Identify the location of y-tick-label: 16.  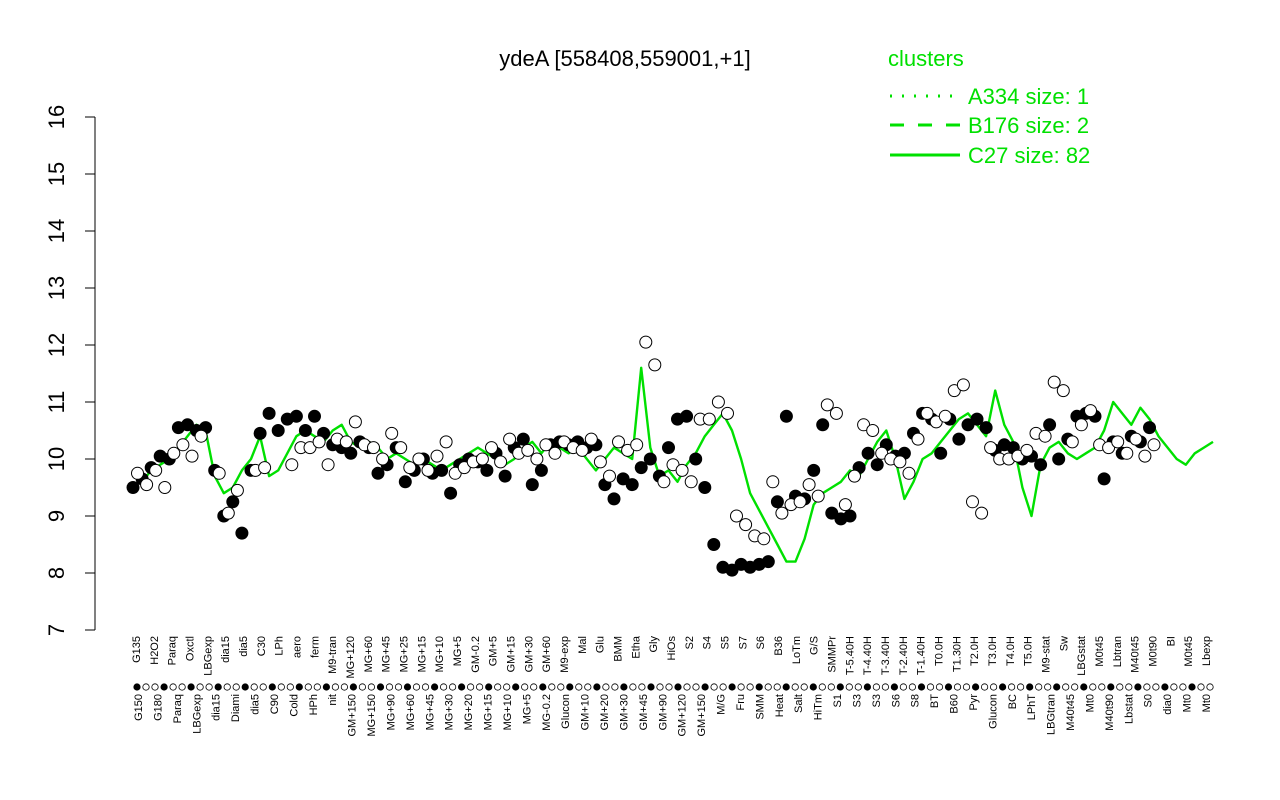
(56, 117).